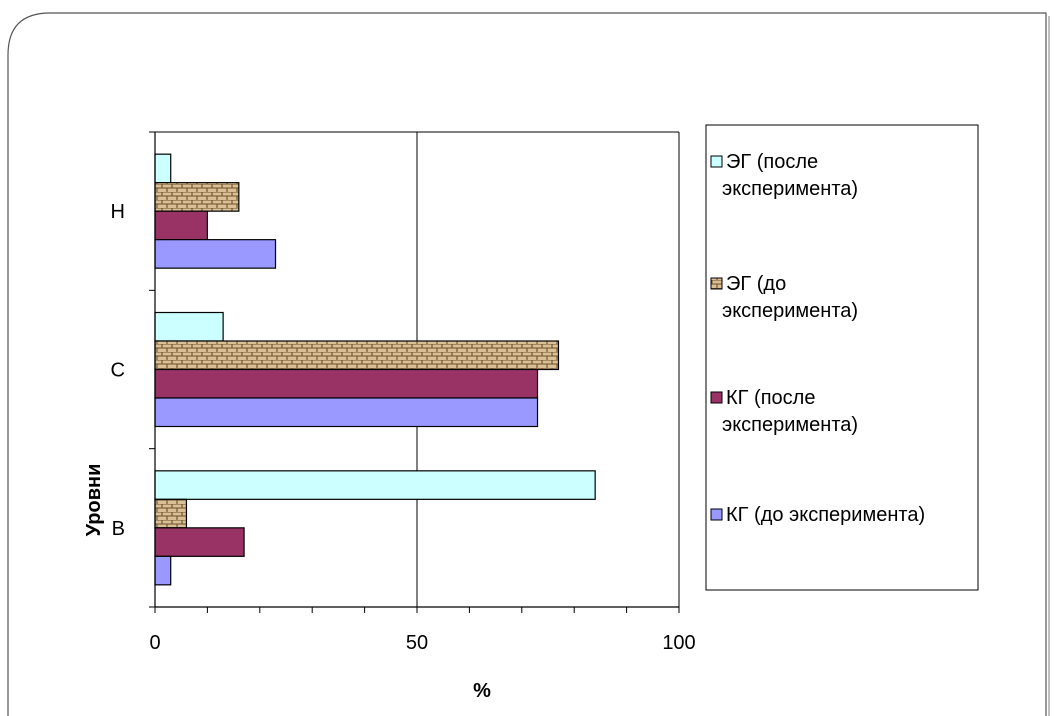  Describe the element at coordinates (825, 515) in the screenshot. I see `legend-label: КГ (до эксперимента)` at that location.